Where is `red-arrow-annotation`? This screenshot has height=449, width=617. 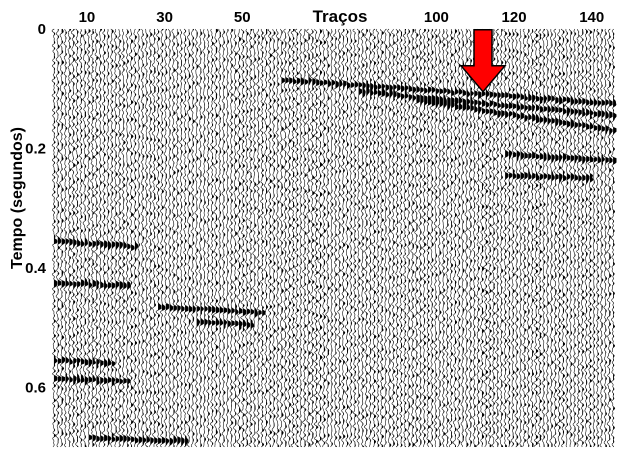 red-arrow-annotation is located at coordinates (483, 60).